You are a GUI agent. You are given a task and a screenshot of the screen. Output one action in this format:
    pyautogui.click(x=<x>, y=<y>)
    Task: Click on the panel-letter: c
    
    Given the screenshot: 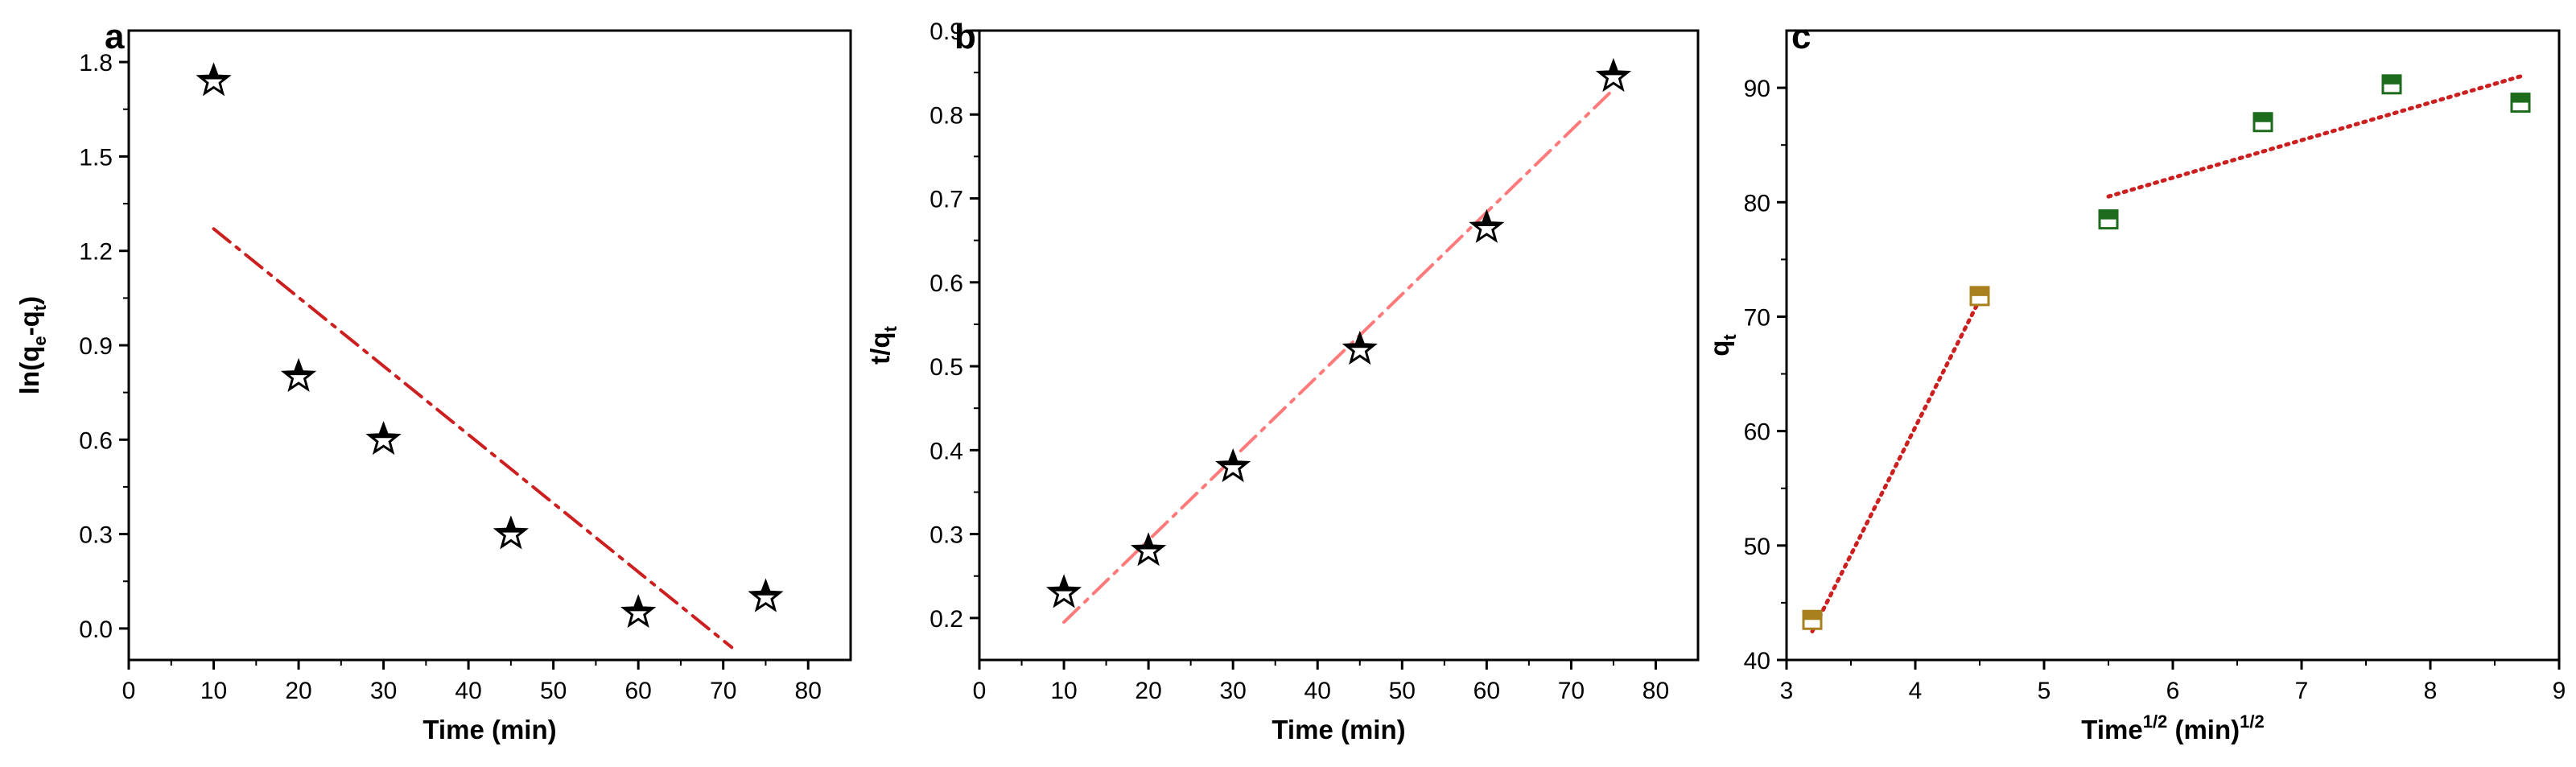 What is the action you would take?
    pyautogui.click(x=1801, y=36)
    